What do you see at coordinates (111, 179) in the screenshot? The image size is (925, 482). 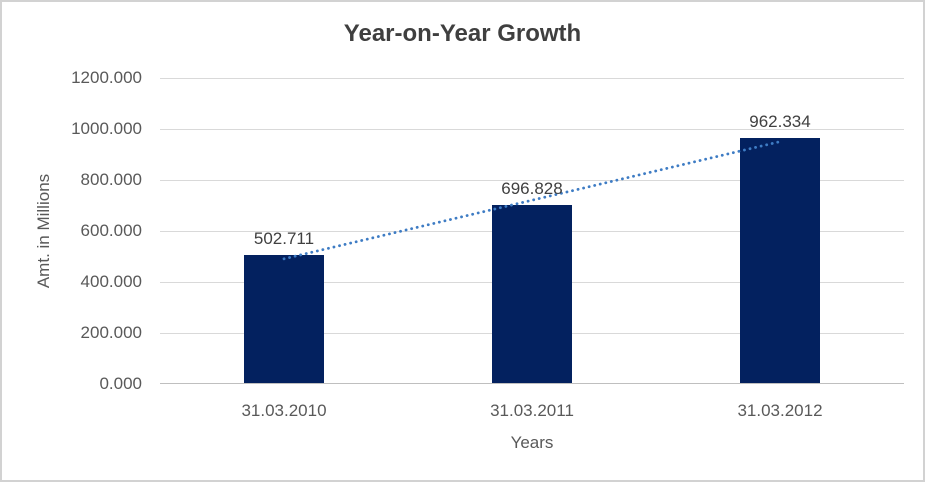 I see `y-tick-label: 800.000` at bounding box center [111, 179].